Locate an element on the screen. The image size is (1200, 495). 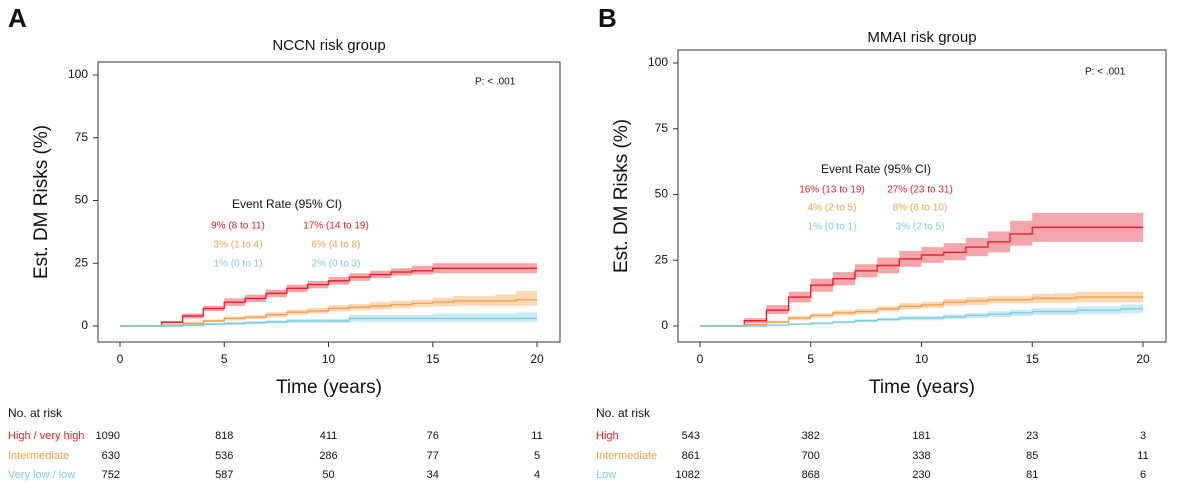
event-rate: 9% (8 to 11) is located at coordinates (238, 226).